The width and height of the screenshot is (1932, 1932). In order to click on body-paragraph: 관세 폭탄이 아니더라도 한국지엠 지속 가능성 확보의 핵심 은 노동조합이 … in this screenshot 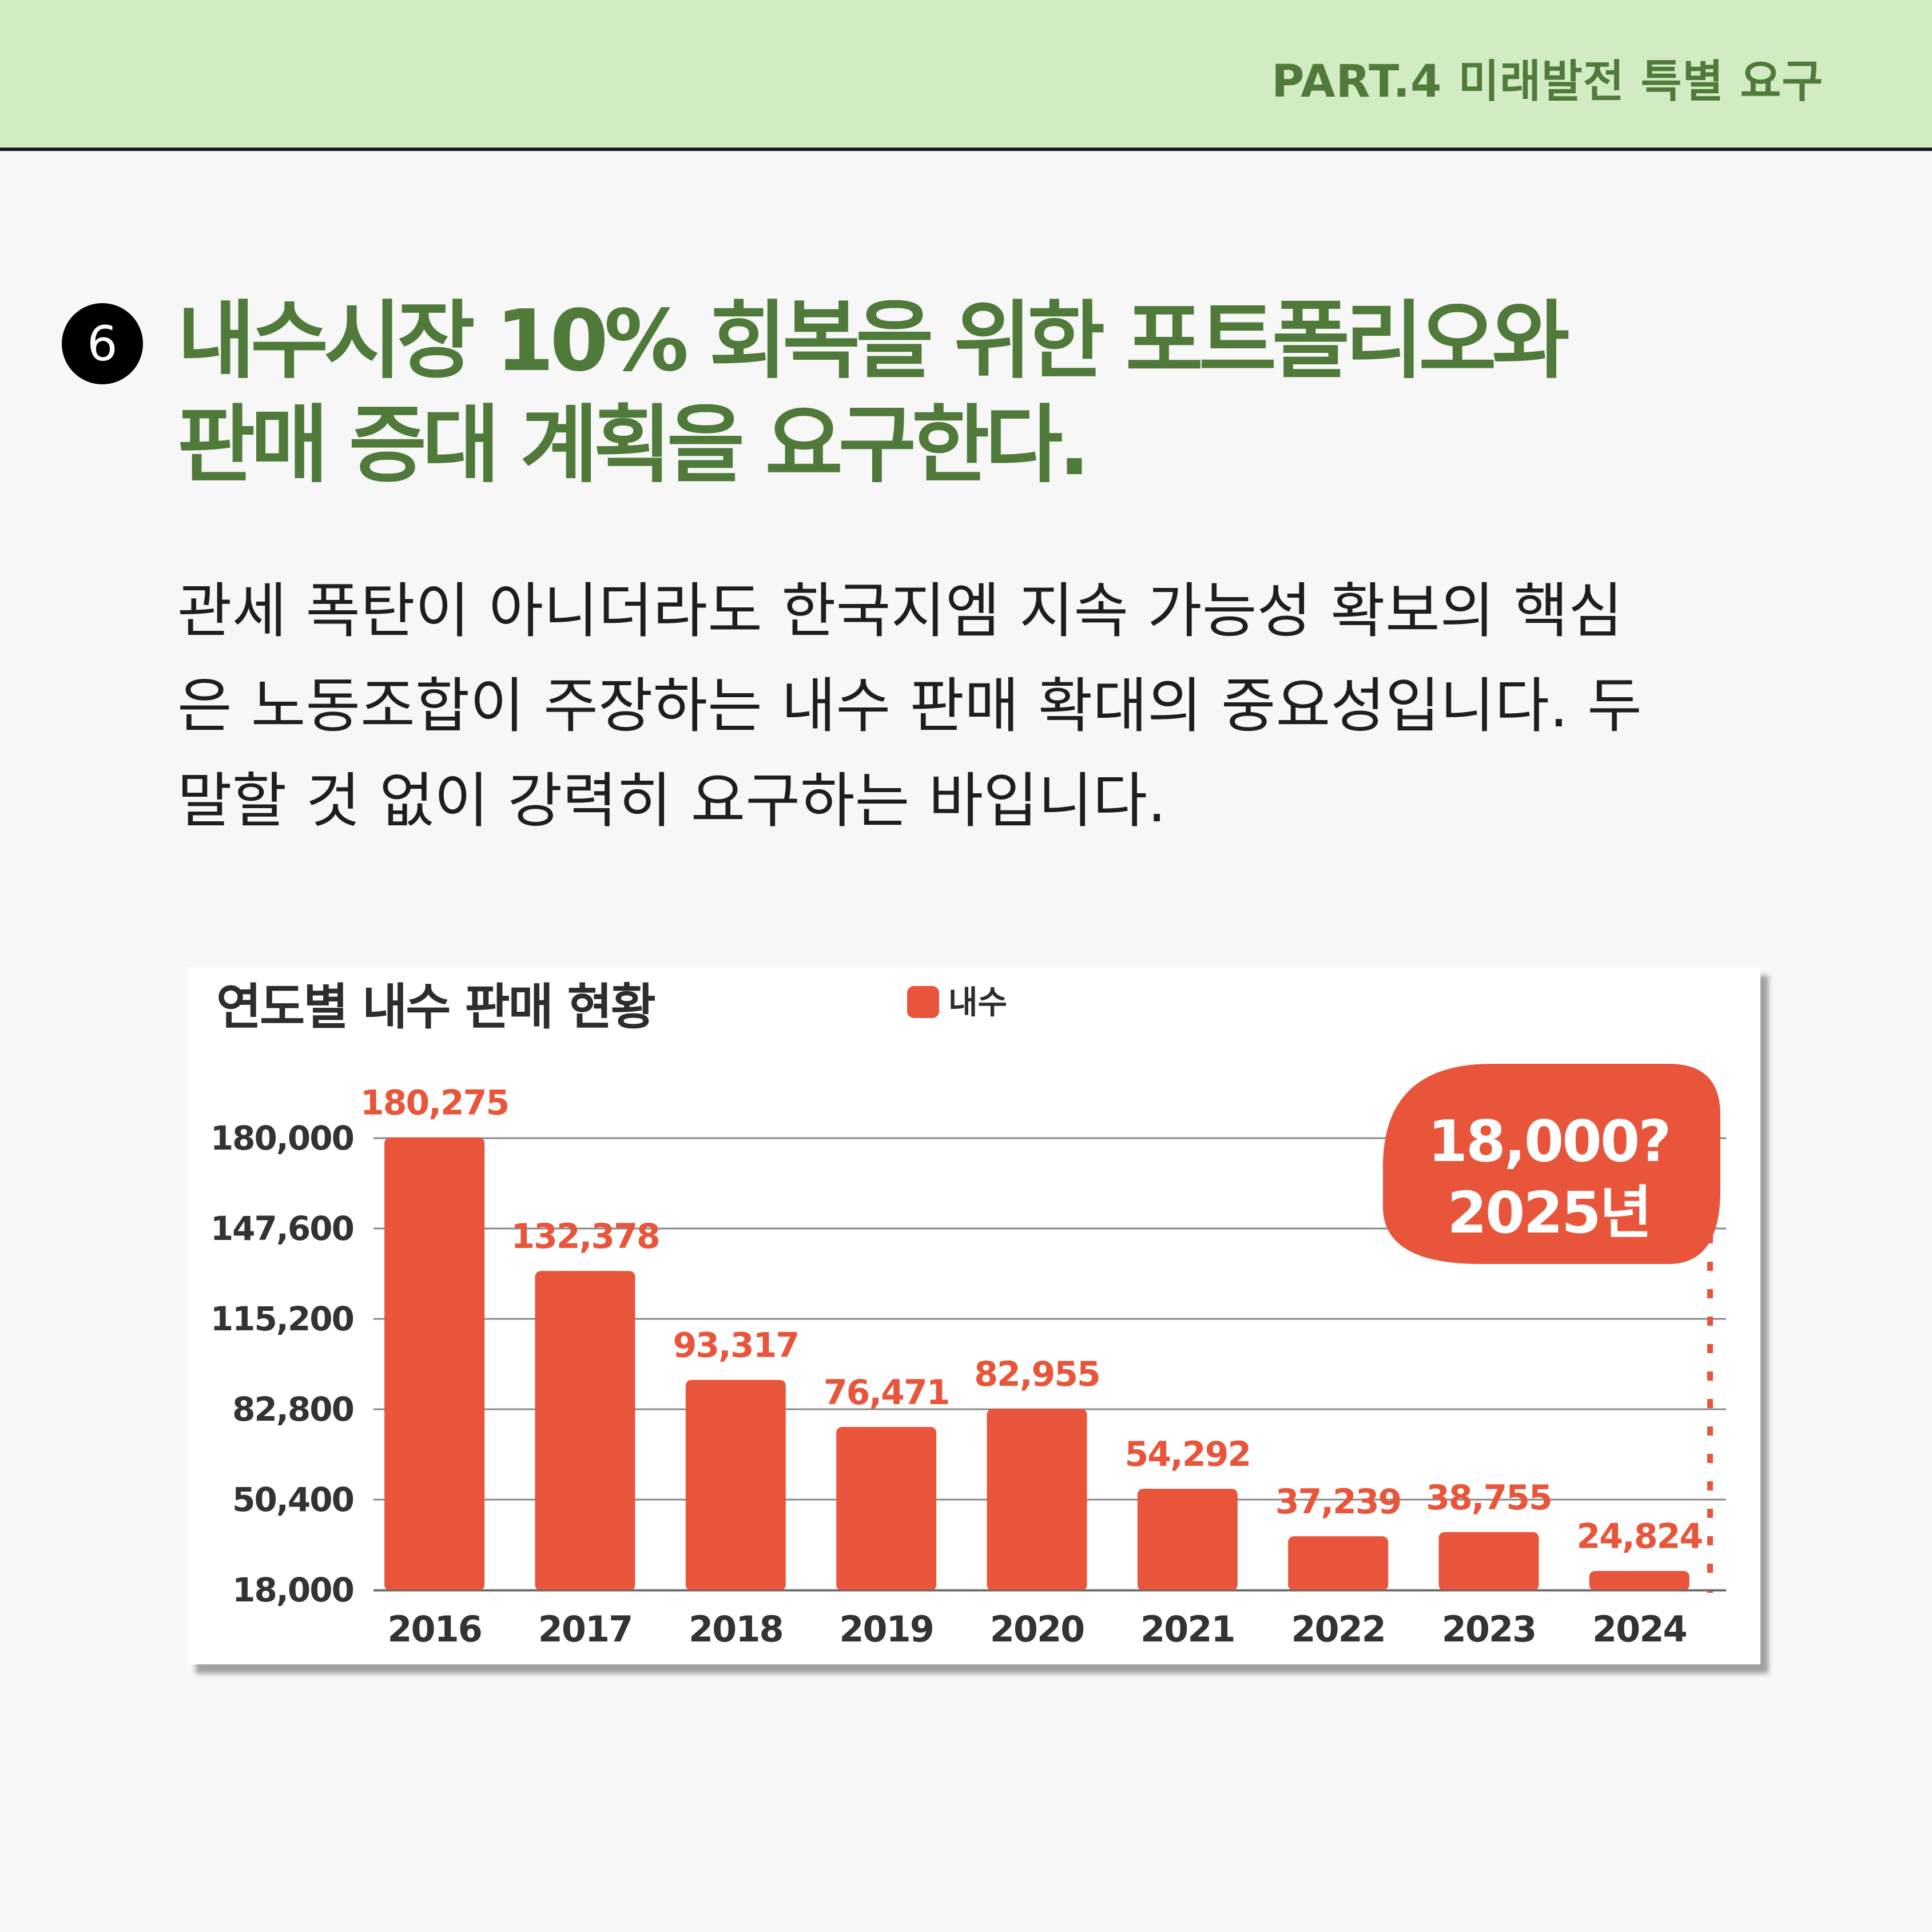, I will do `click(986, 705)`.